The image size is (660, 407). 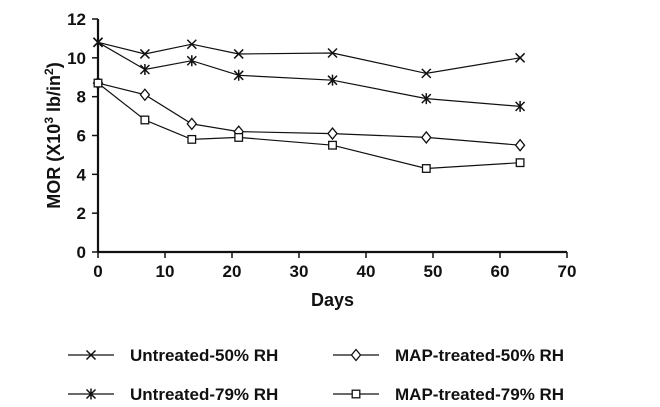 What do you see at coordinates (76, 19) in the screenshot?
I see `y-tick-label: 12` at bounding box center [76, 19].